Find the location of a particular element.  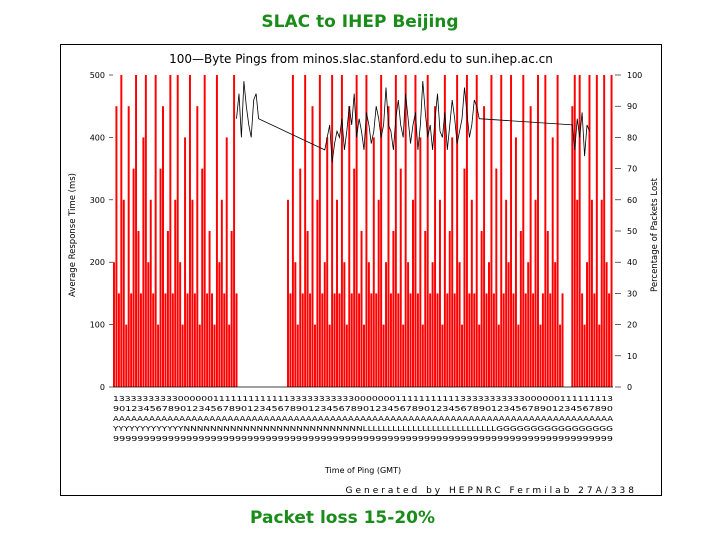

response-time-line is located at coordinates (413, 122).